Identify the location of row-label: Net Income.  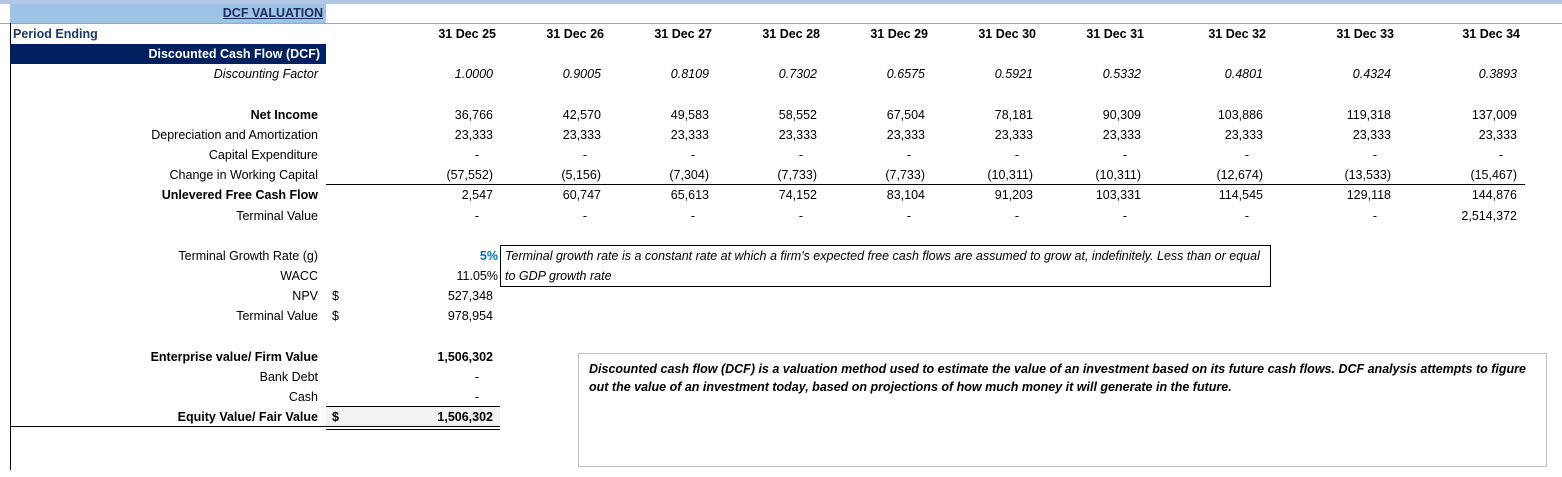
(284, 115).